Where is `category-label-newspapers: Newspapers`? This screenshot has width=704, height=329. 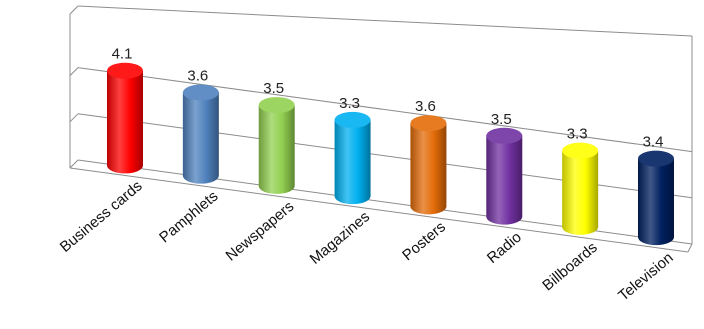 category-label-newspapers: Newspapers is located at coordinates (259, 231).